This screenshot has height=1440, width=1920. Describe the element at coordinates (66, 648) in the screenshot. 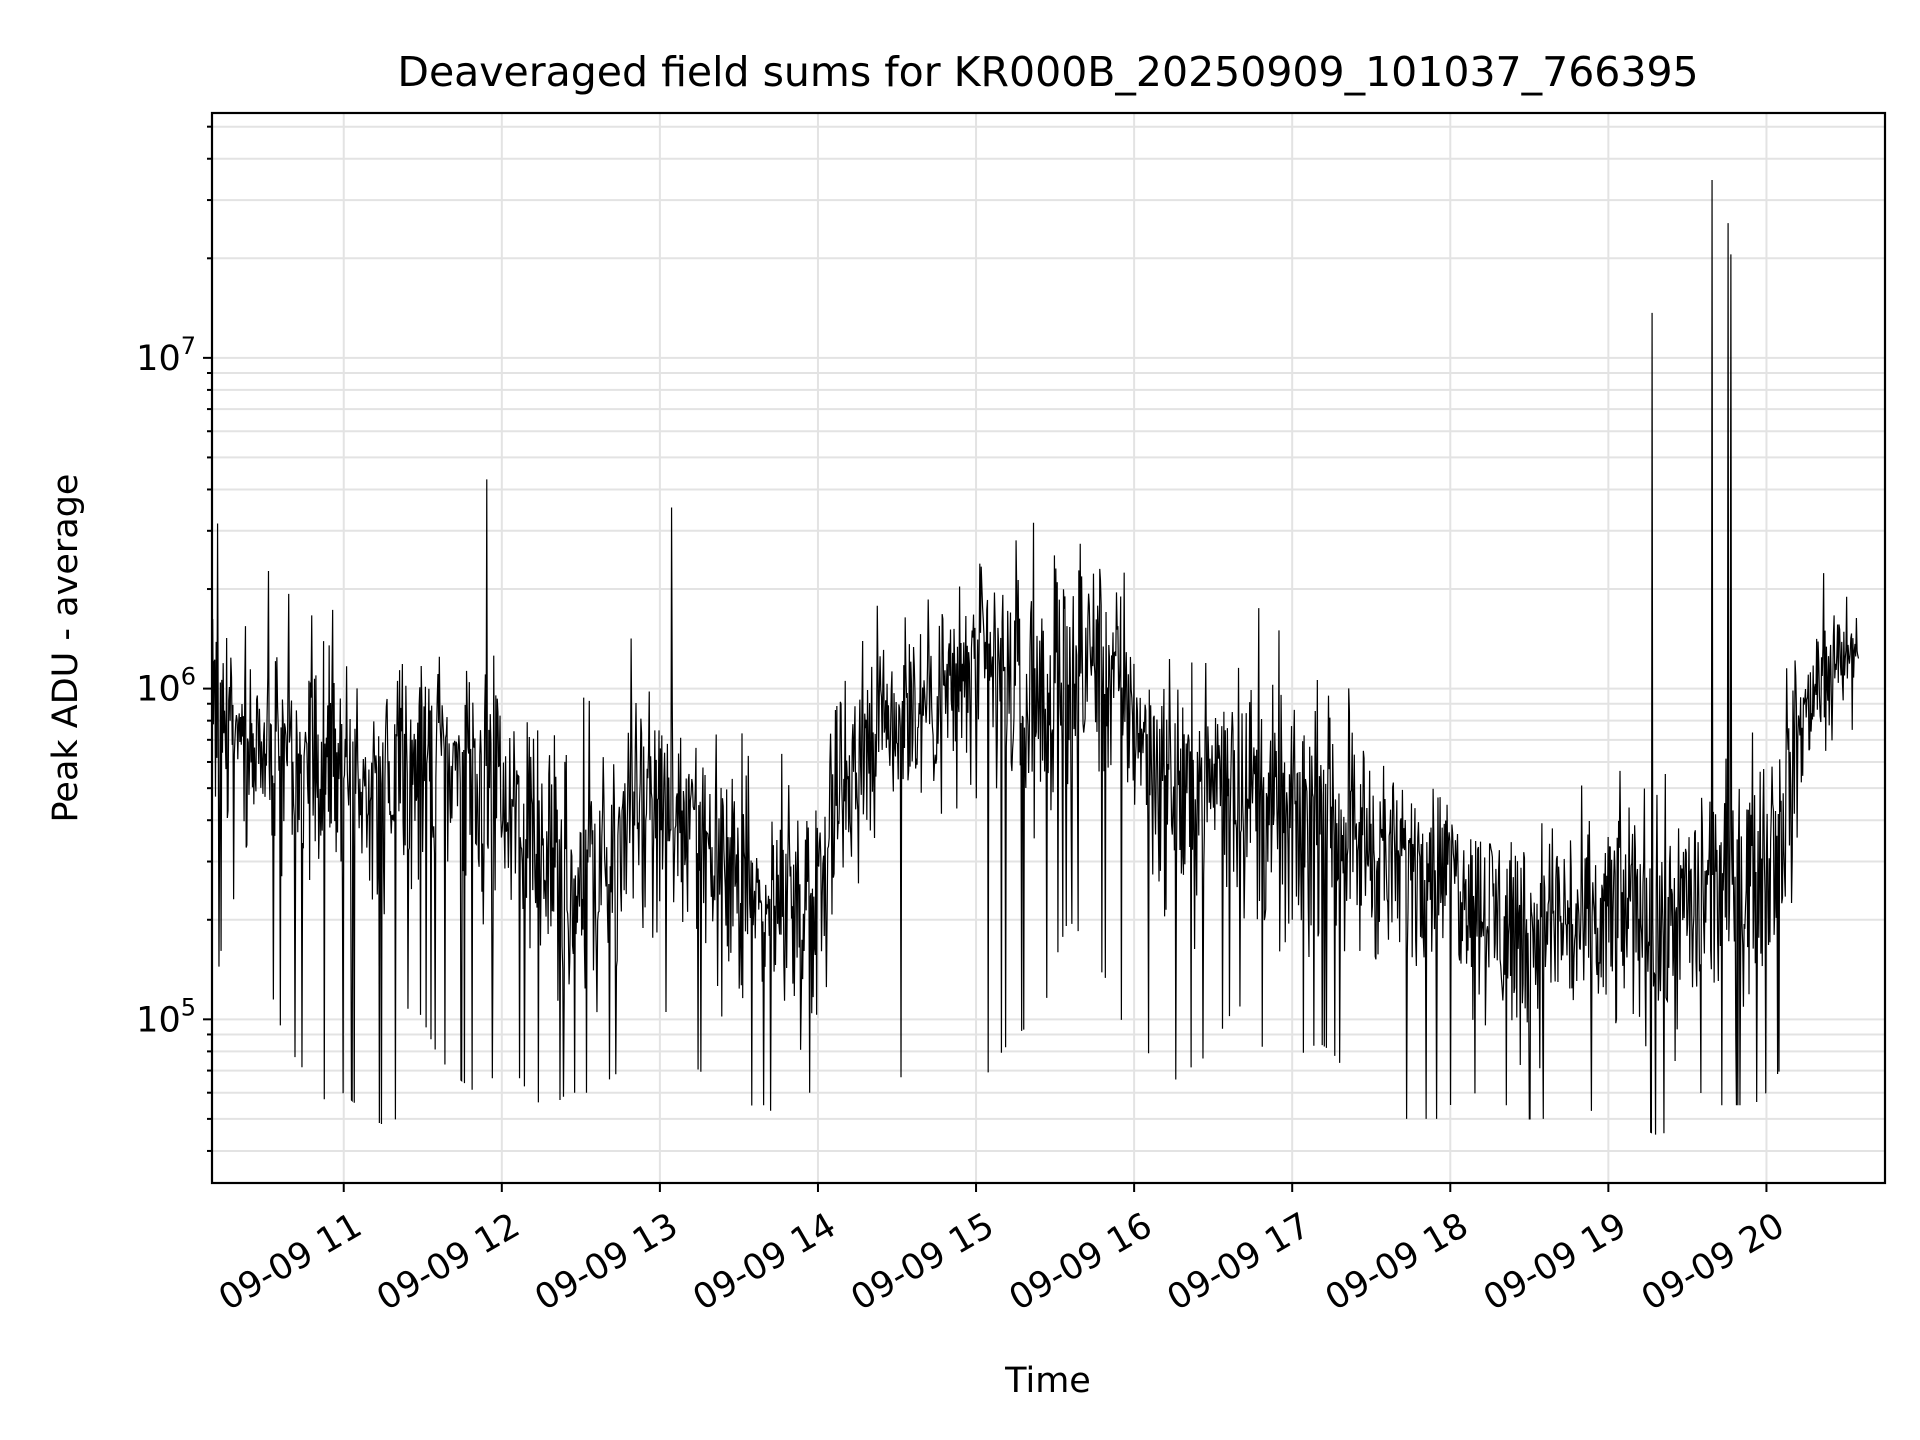

I see `y-axis-label: Peak ADU - average` at that location.